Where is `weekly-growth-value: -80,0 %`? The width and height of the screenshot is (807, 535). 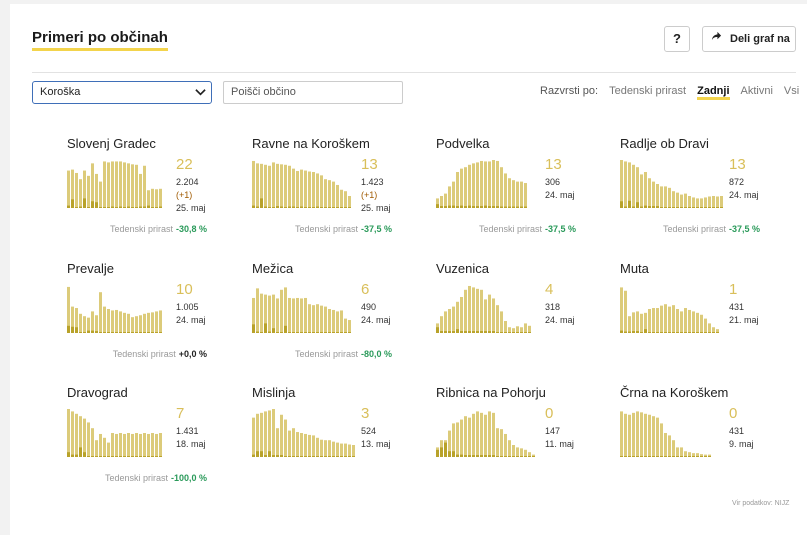
weekly-growth-value: -80,0 % is located at coordinates (376, 354).